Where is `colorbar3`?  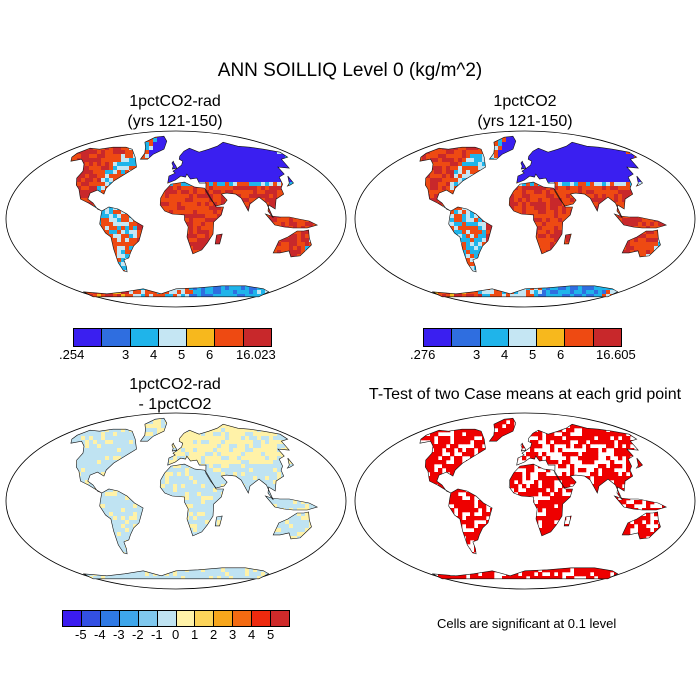 colorbar3 is located at coordinates (176, 618).